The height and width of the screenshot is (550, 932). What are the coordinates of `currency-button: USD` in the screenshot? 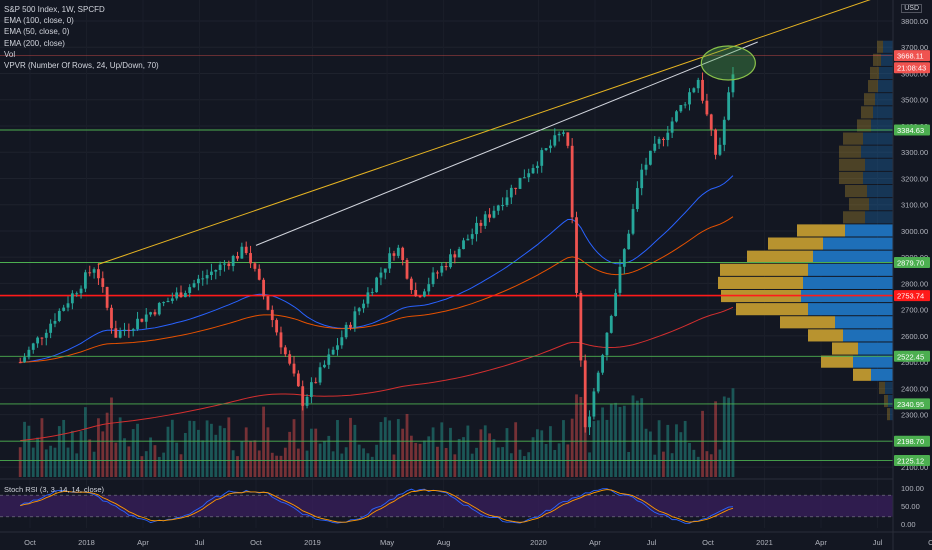 It's located at (911, 8).